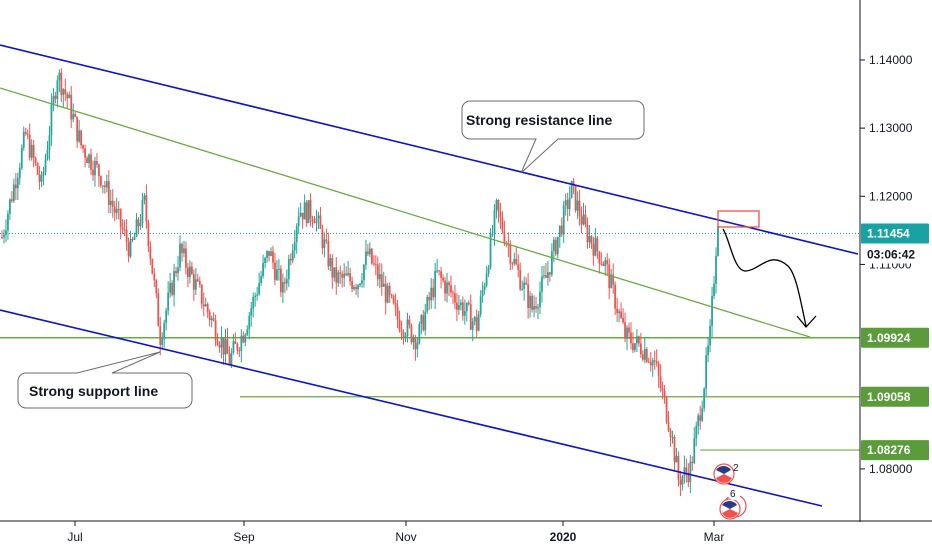 The width and height of the screenshot is (932, 550). Describe the element at coordinates (895, 337) in the screenshot. I see `level-price-tag-1-bg` at that location.